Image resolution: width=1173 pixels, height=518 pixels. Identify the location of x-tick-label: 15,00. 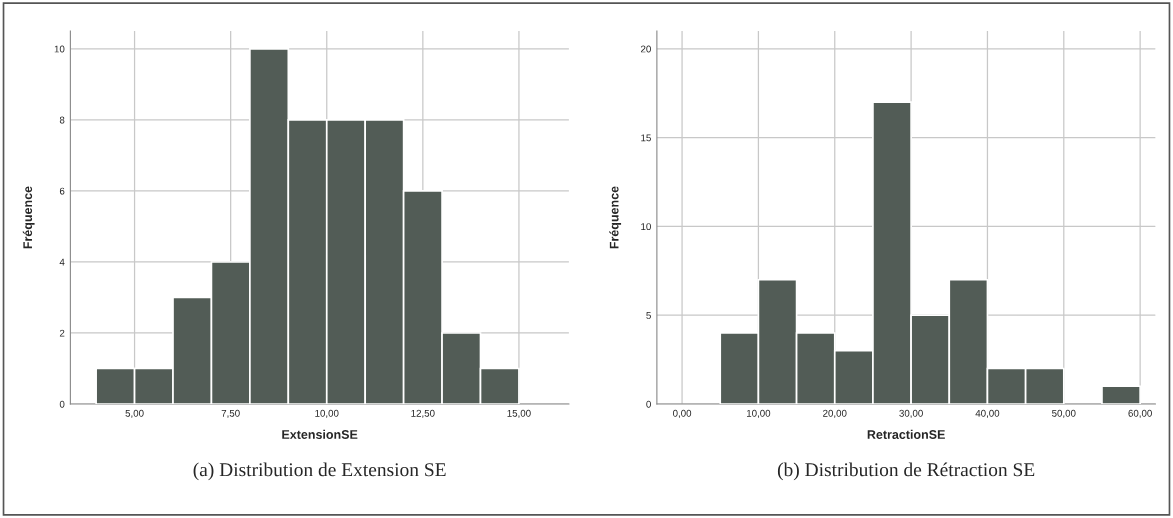
(519, 413).